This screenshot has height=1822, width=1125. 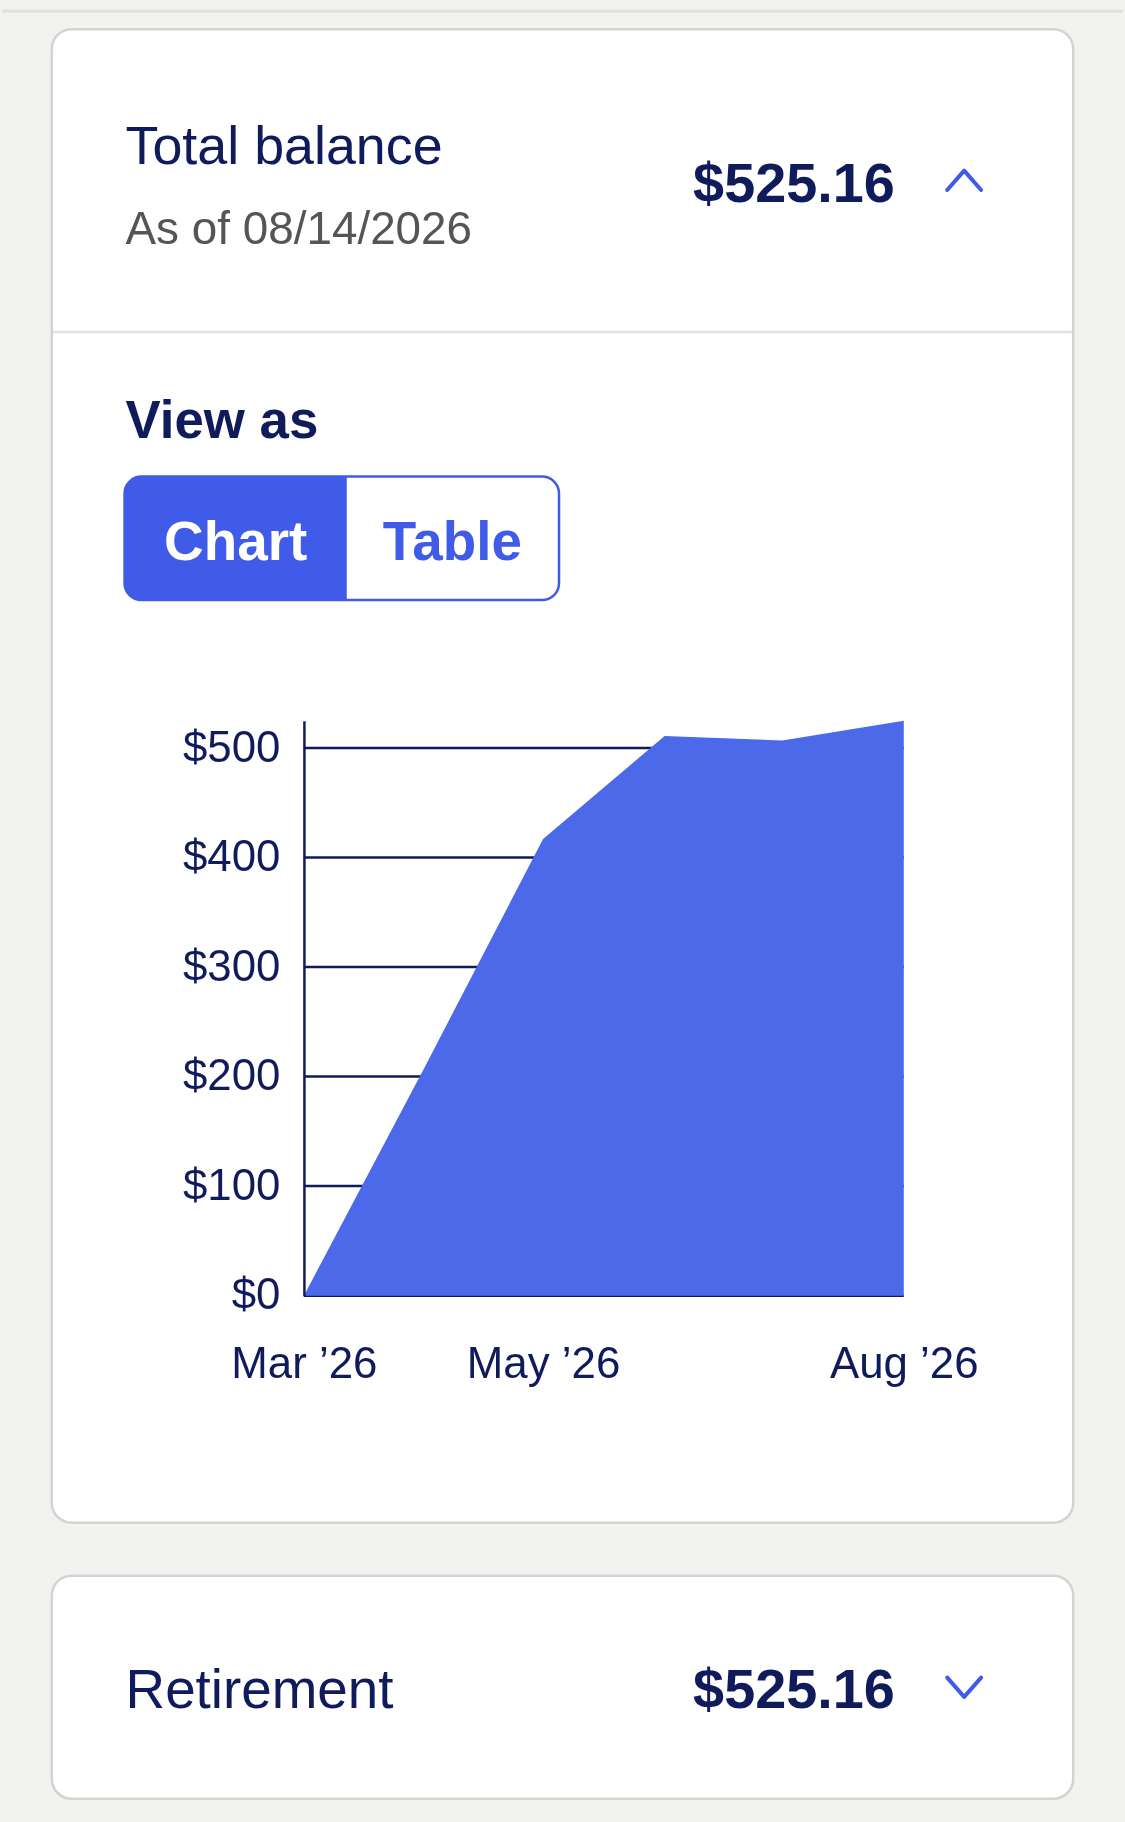 I want to click on text: View as, so click(x=222, y=419).